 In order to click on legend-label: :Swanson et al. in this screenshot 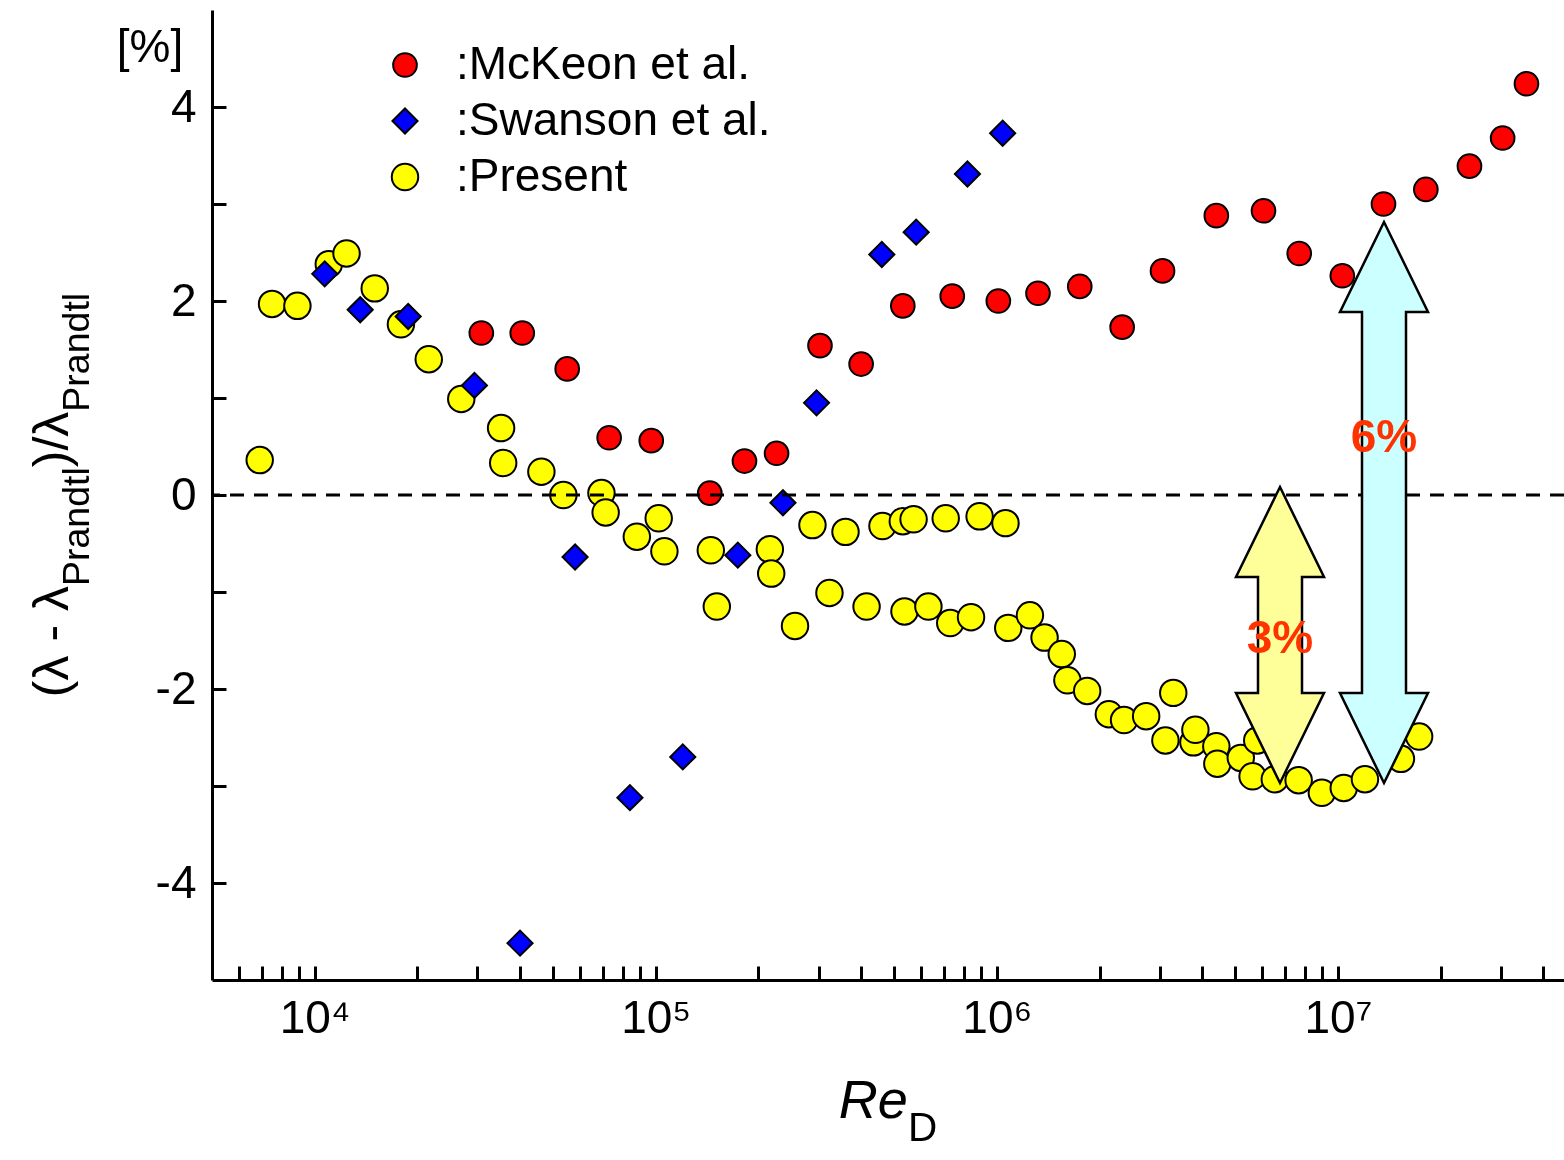, I will do `click(613, 119)`.